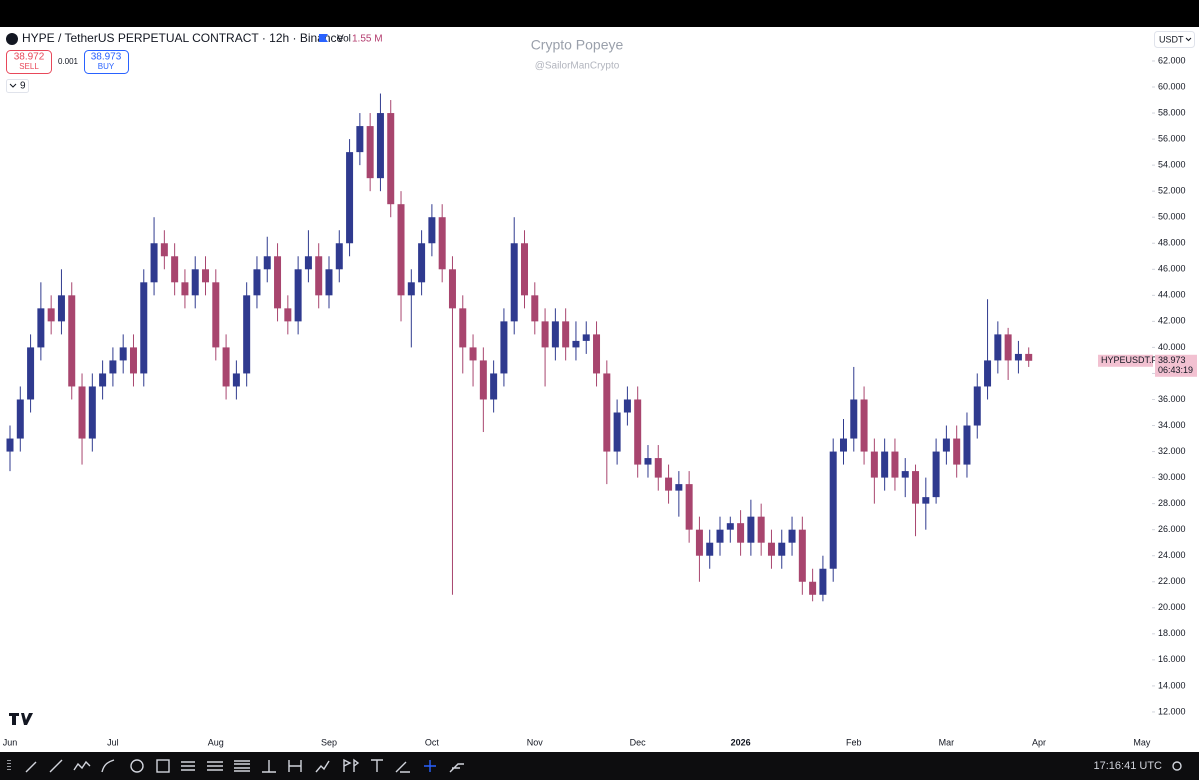 The height and width of the screenshot is (780, 1199). Describe the element at coordinates (1172, 191) in the screenshot. I see `y-tick-label: 52.000` at that location.